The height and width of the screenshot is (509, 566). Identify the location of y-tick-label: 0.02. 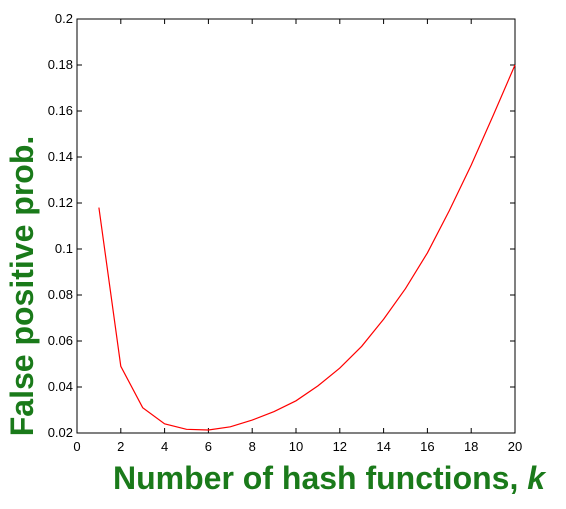
(60, 432).